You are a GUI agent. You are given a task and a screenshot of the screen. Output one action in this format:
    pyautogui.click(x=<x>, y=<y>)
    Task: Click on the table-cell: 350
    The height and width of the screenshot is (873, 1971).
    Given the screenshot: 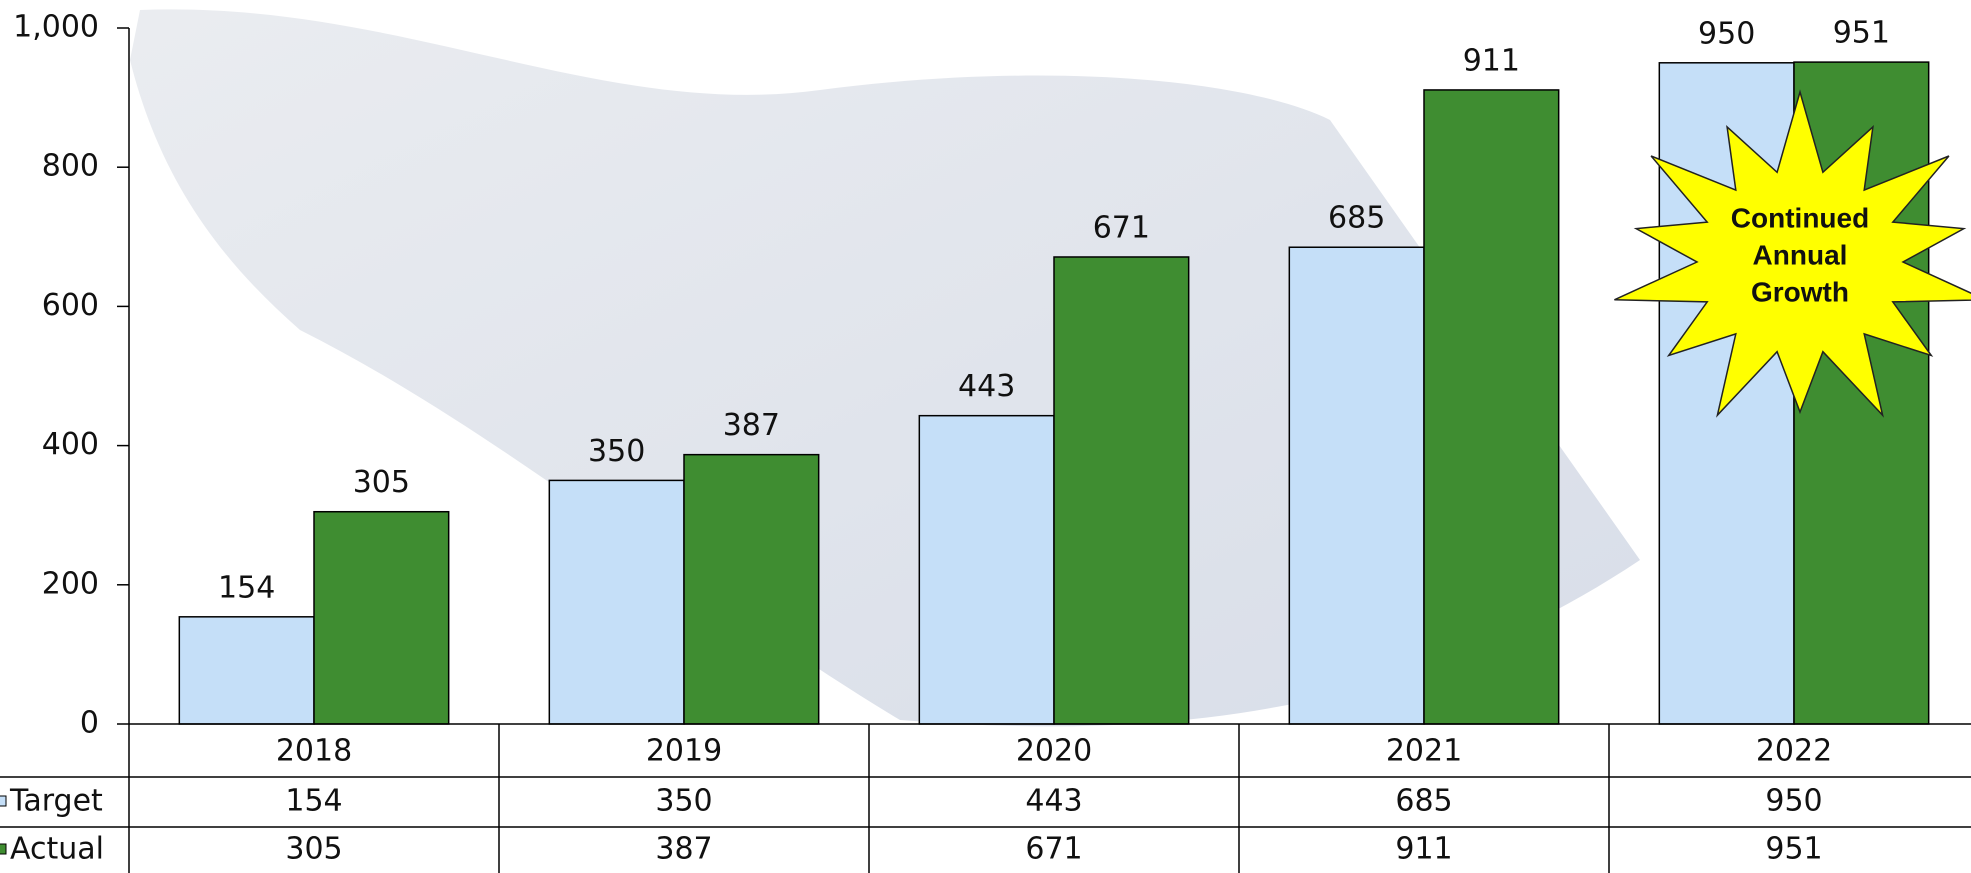 What is the action you would take?
    pyautogui.click(x=683, y=801)
    